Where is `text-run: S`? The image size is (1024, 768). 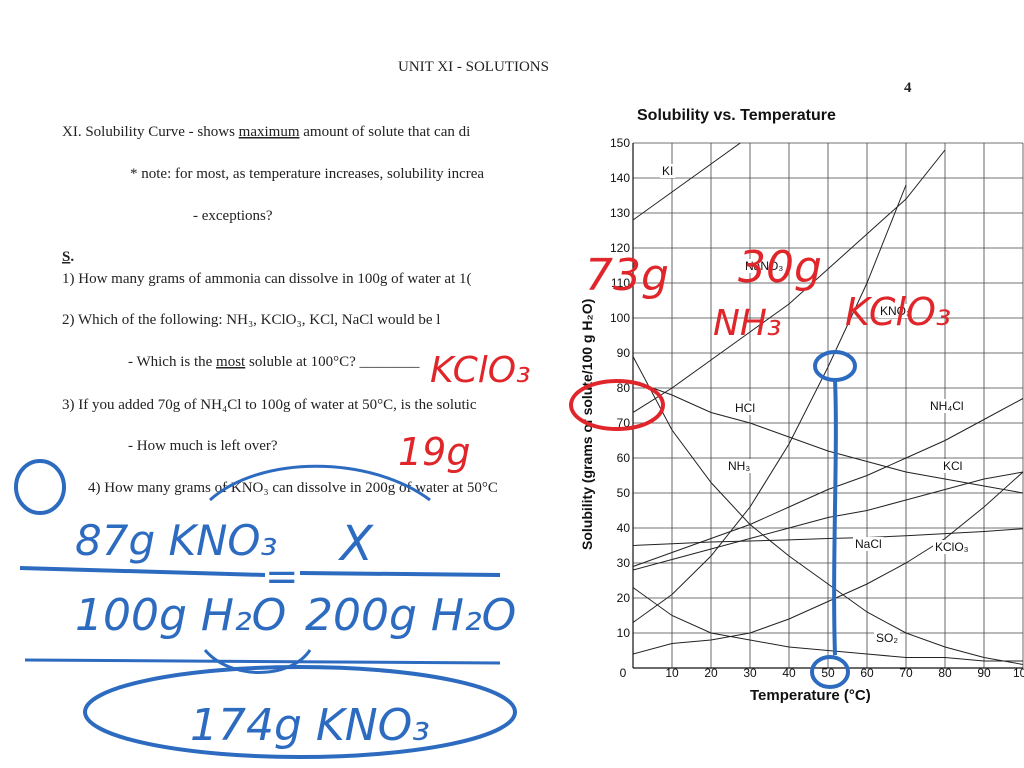
text-run: S is located at coordinates (66, 257).